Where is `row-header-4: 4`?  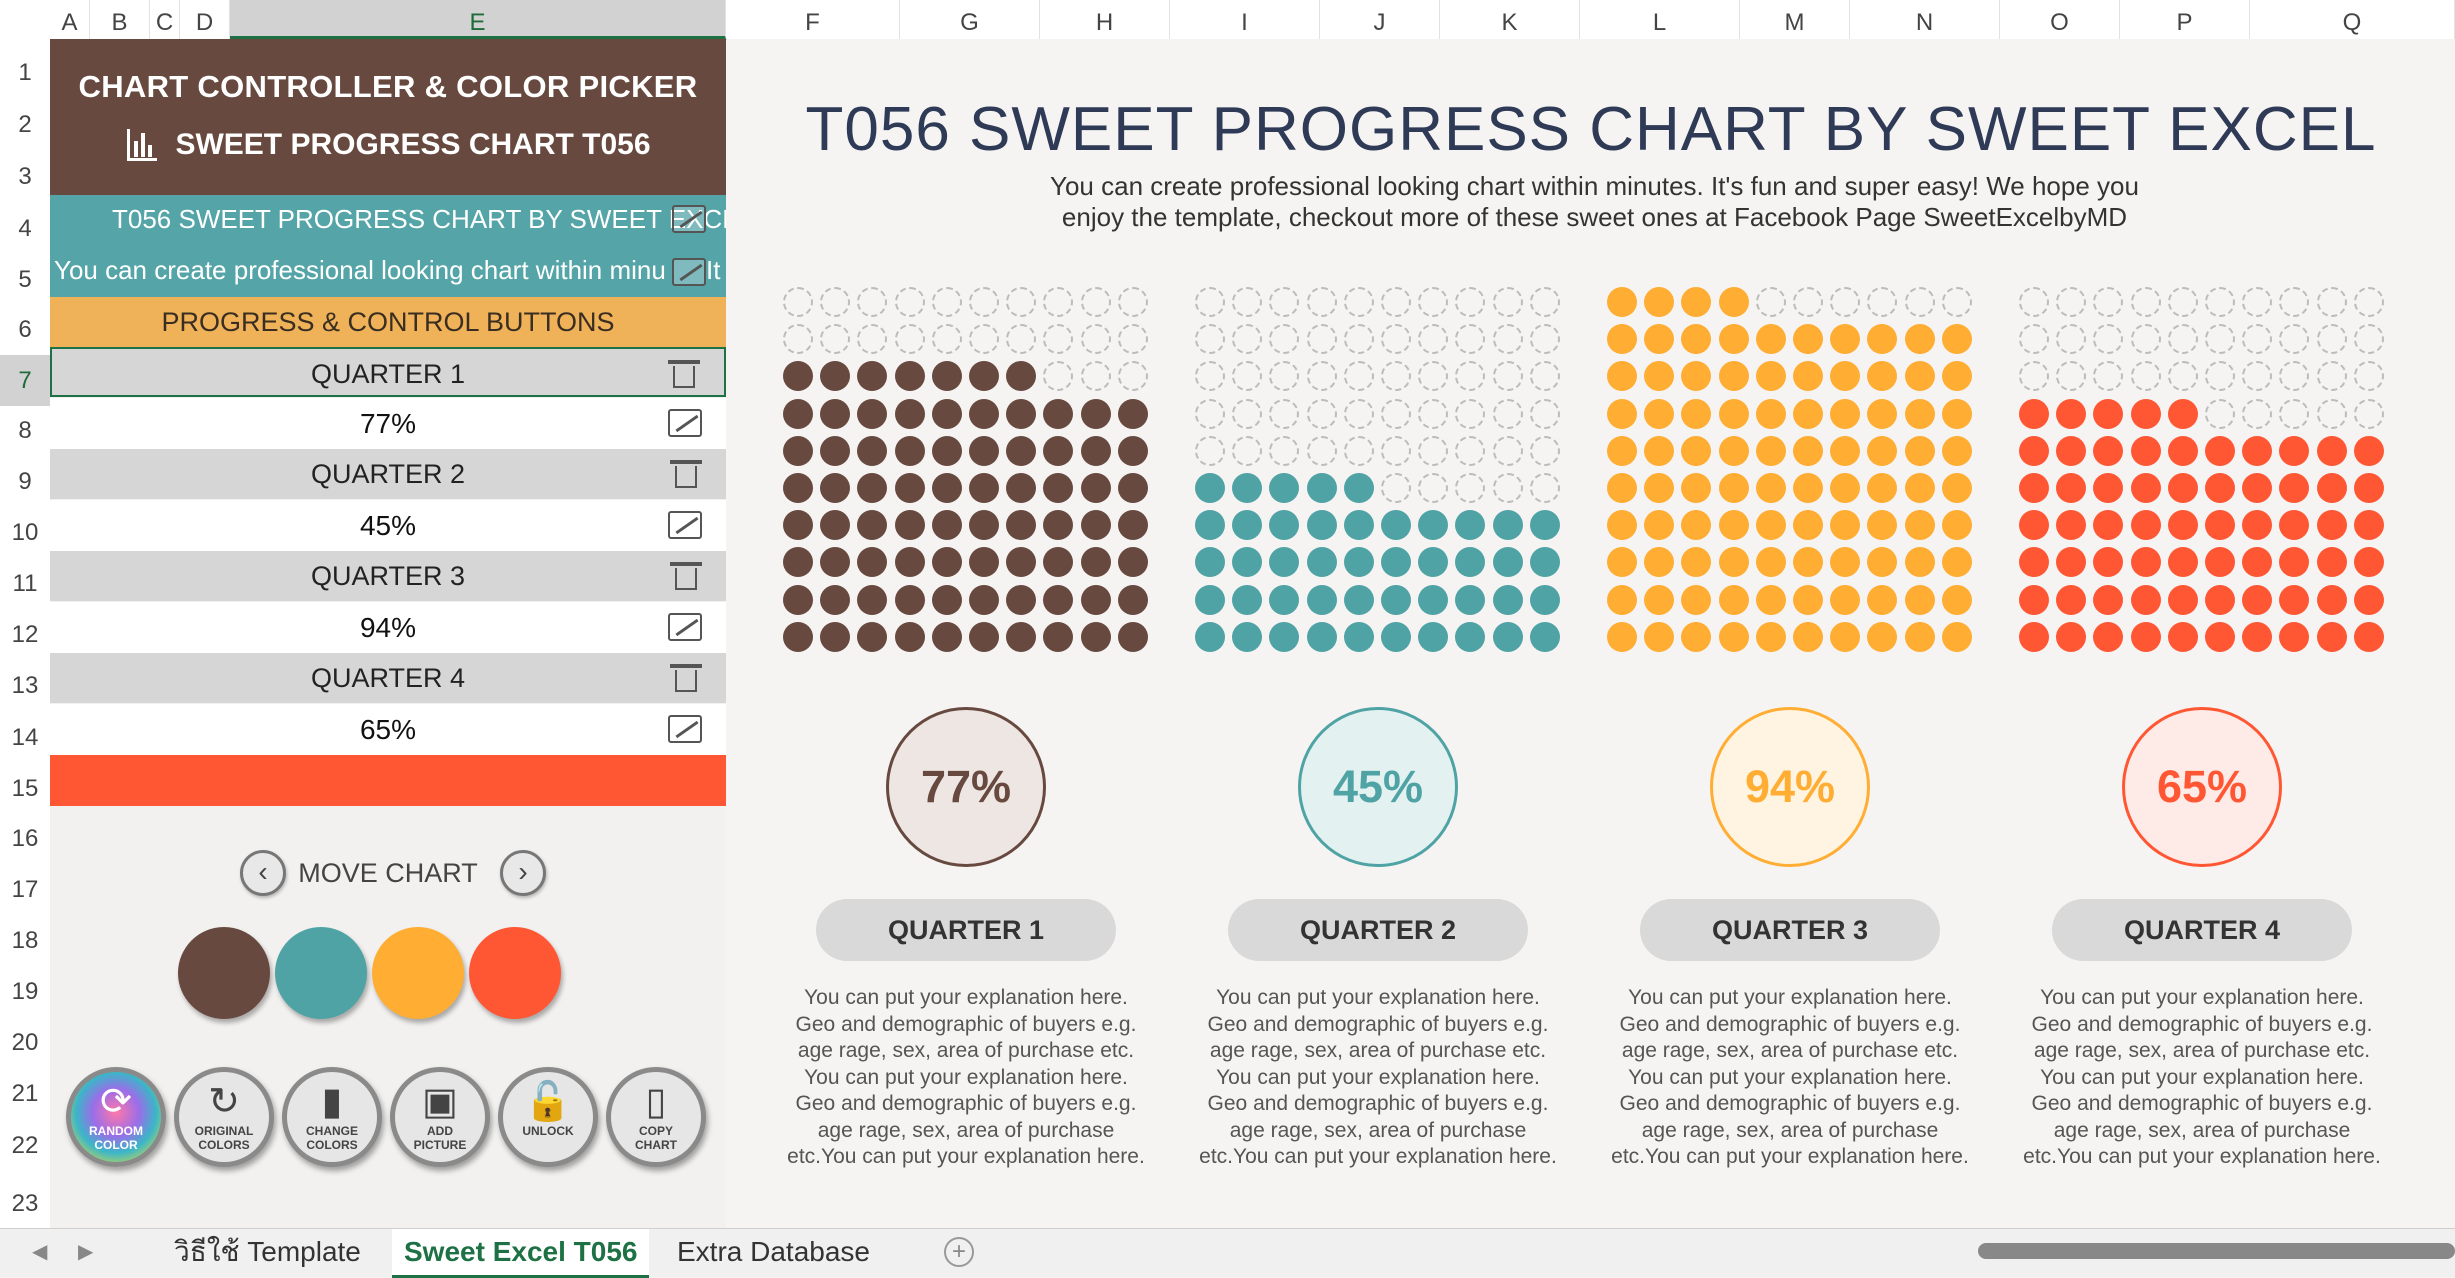
row-header-4: 4 is located at coordinates (25, 228).